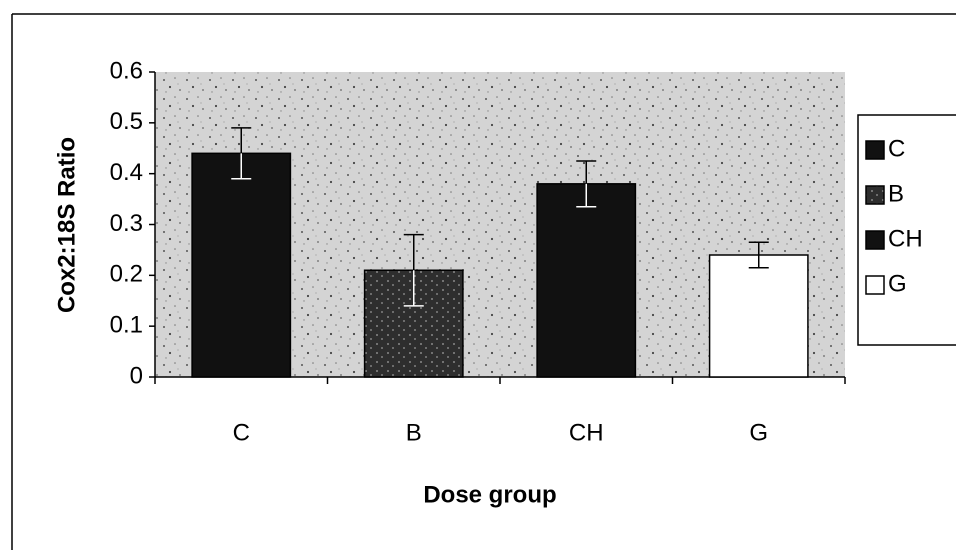 The height and width of the screenshot is (550, 956). Describe the element at coordinates (905, 238) in the screenshot. I see `legend-label: CH` at that location.